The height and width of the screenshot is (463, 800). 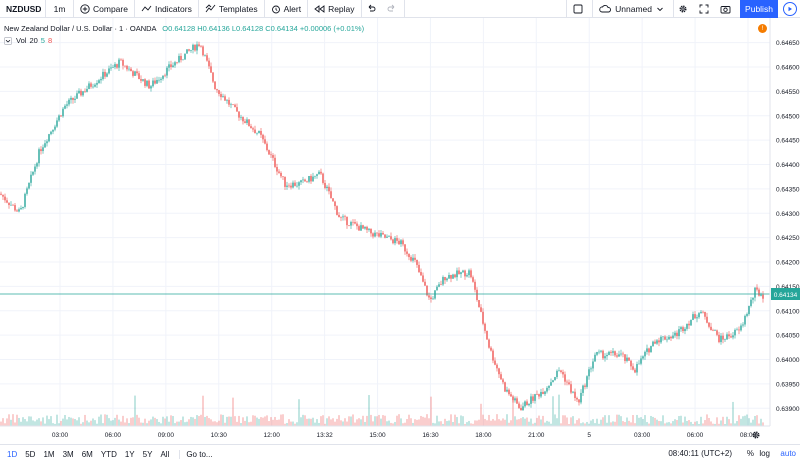 What do you see at coordinates (580, 9) in the screenshot?
I see `layout-toggle-checkbox` at bounding box center [580, 9].